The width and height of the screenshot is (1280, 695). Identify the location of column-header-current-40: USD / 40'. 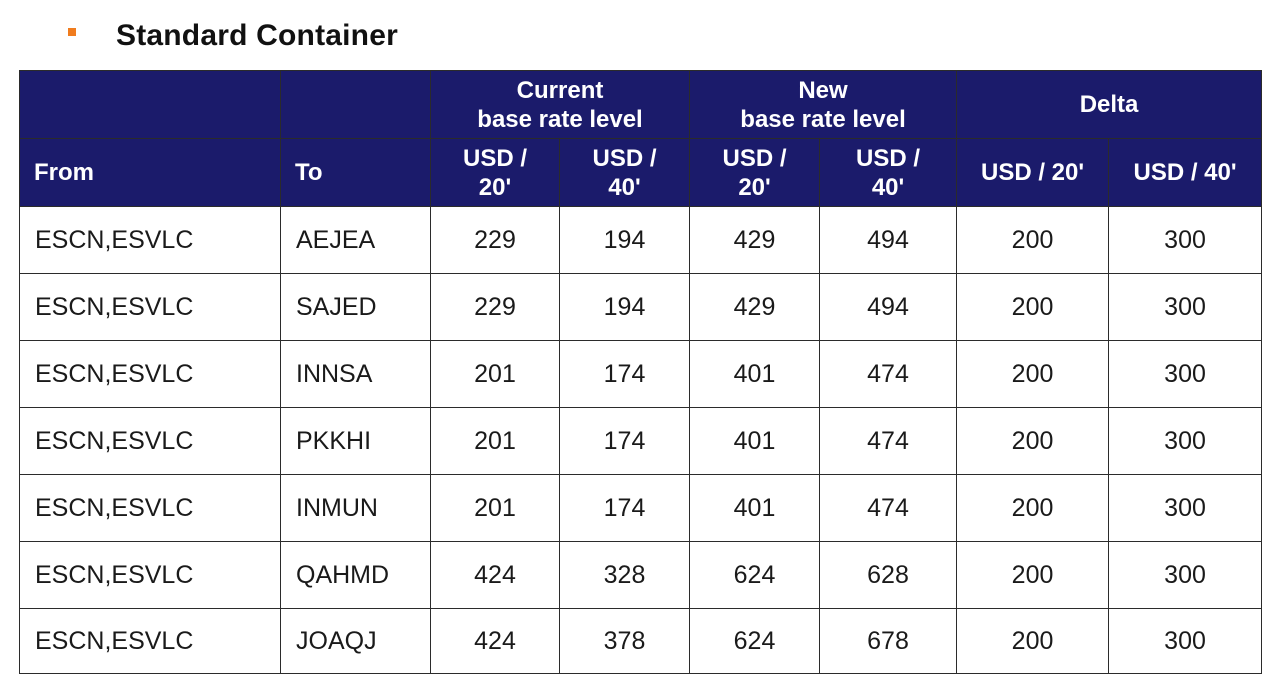
(624, 172).